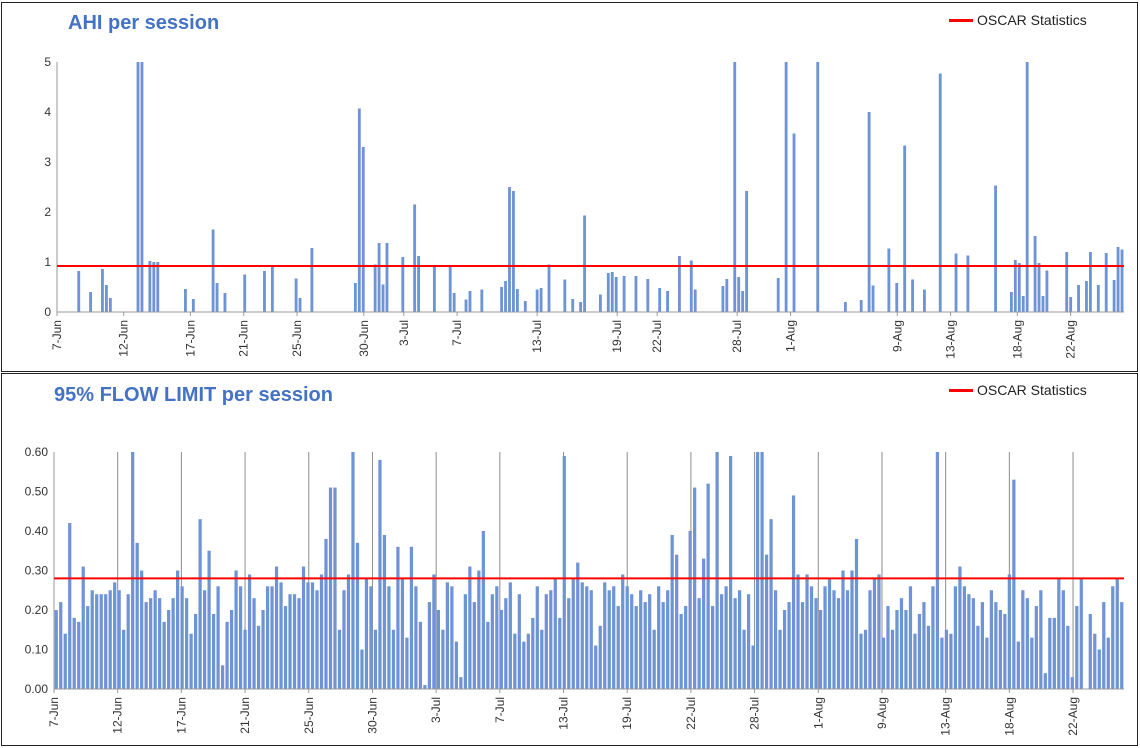  Describe the element at coordinates (500, 710) in the screenshot. I see `x-tick-label: 7-Jul` at that location.